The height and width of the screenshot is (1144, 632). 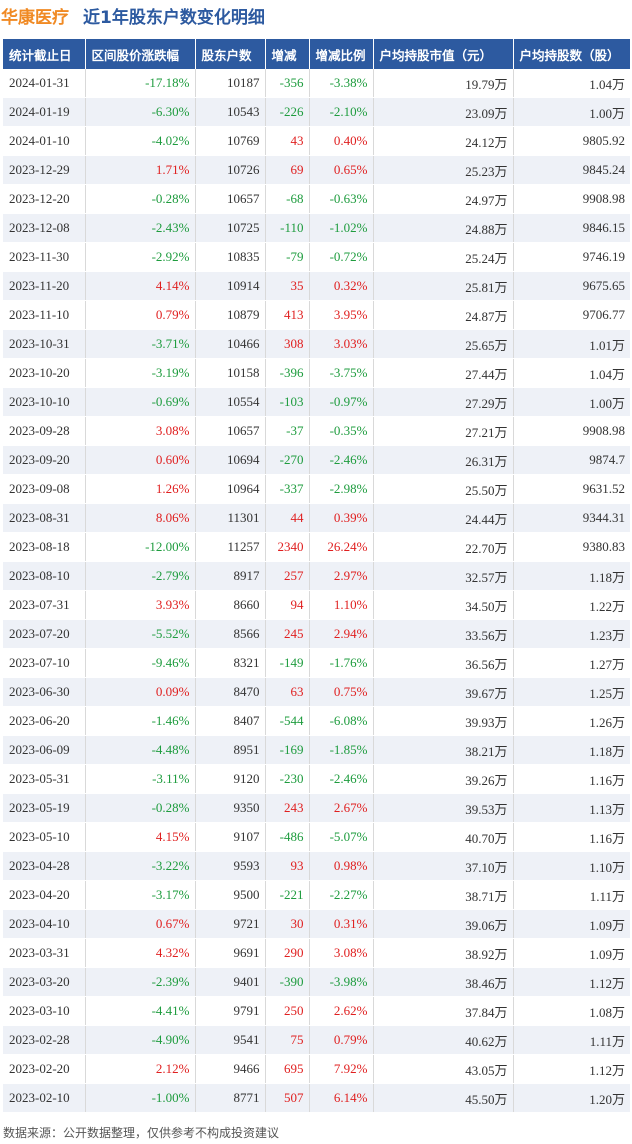 I want to click on avg-shares-cell: 9675.65, so click(x=571, y=286).